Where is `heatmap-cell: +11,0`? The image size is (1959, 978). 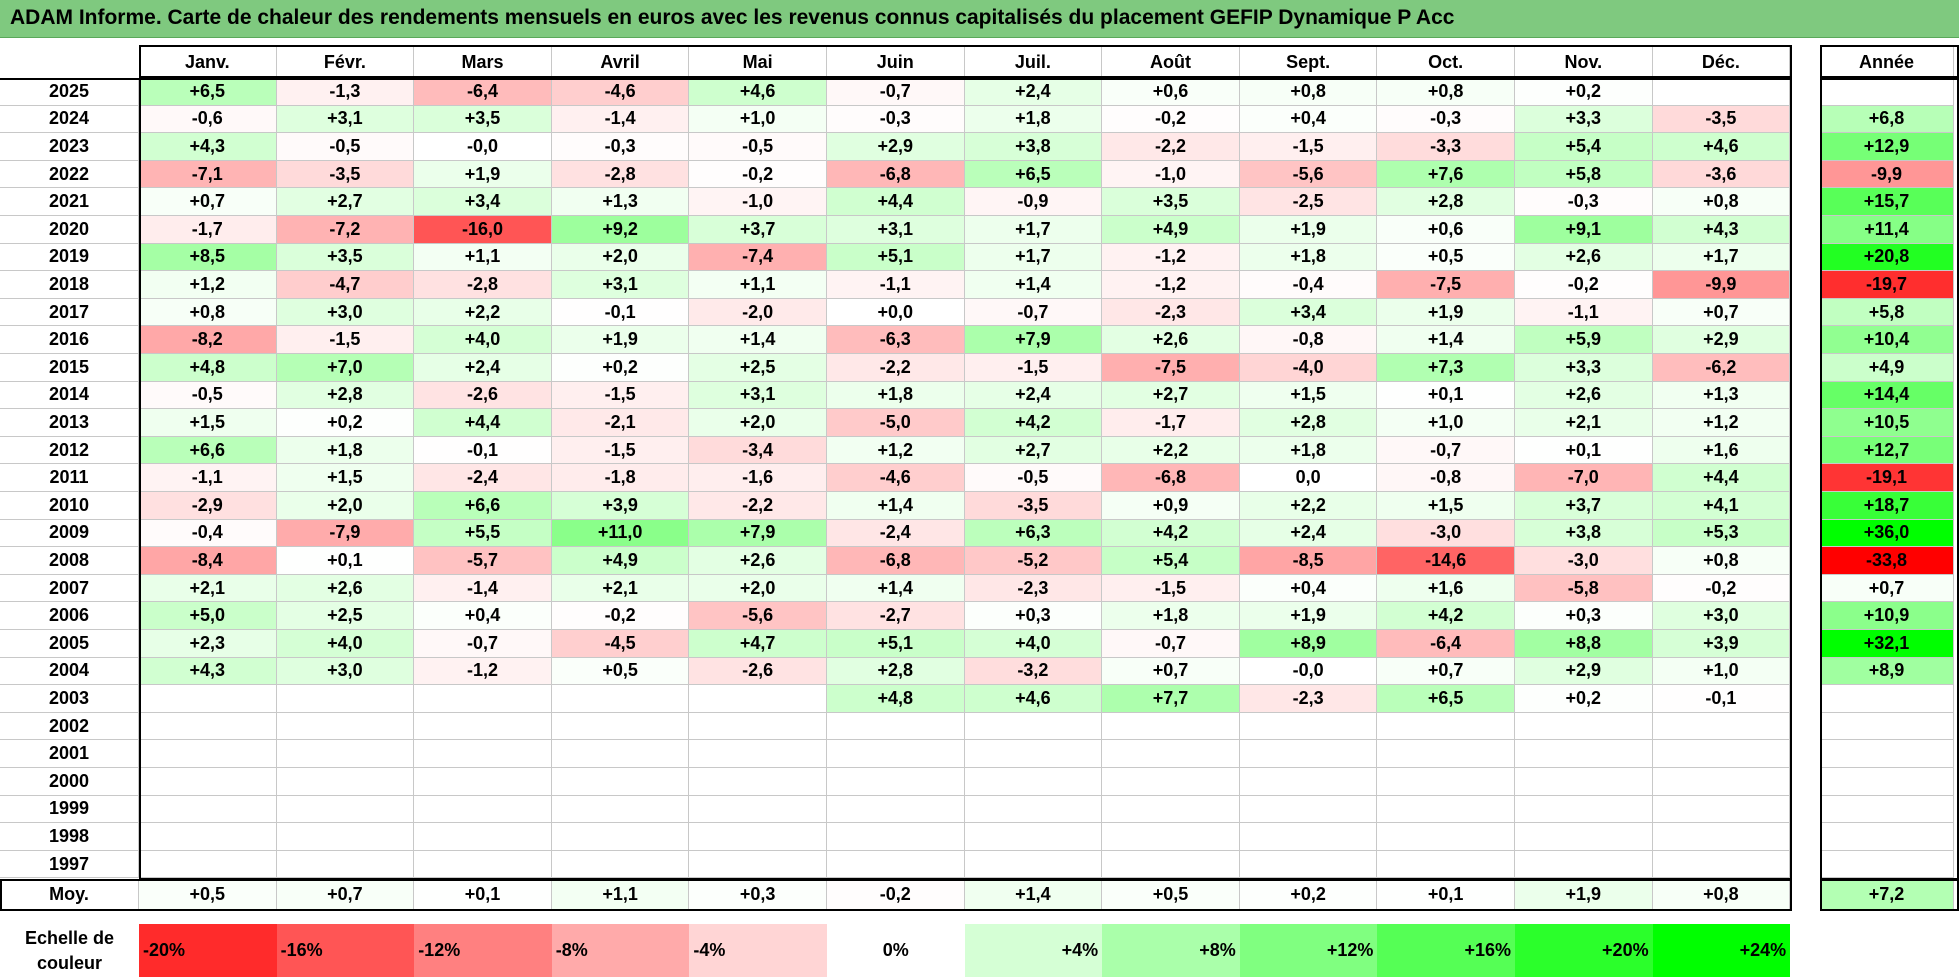
heatmap-cell: +11,0 is located at coordinates (620, 533).